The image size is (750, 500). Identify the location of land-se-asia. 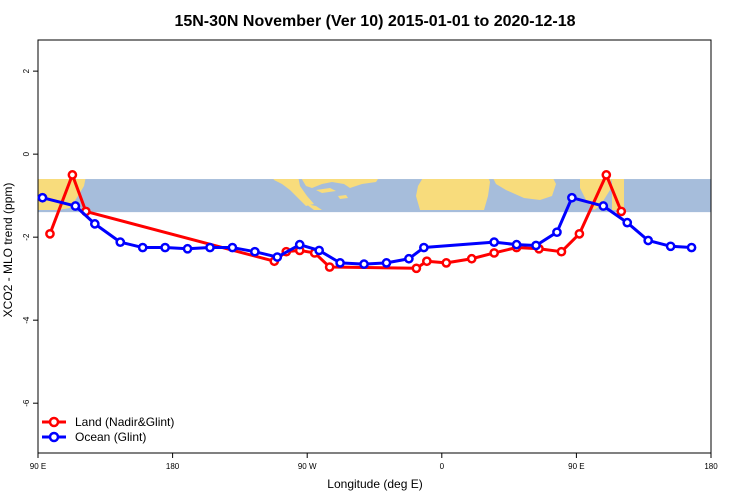
(618, 194).